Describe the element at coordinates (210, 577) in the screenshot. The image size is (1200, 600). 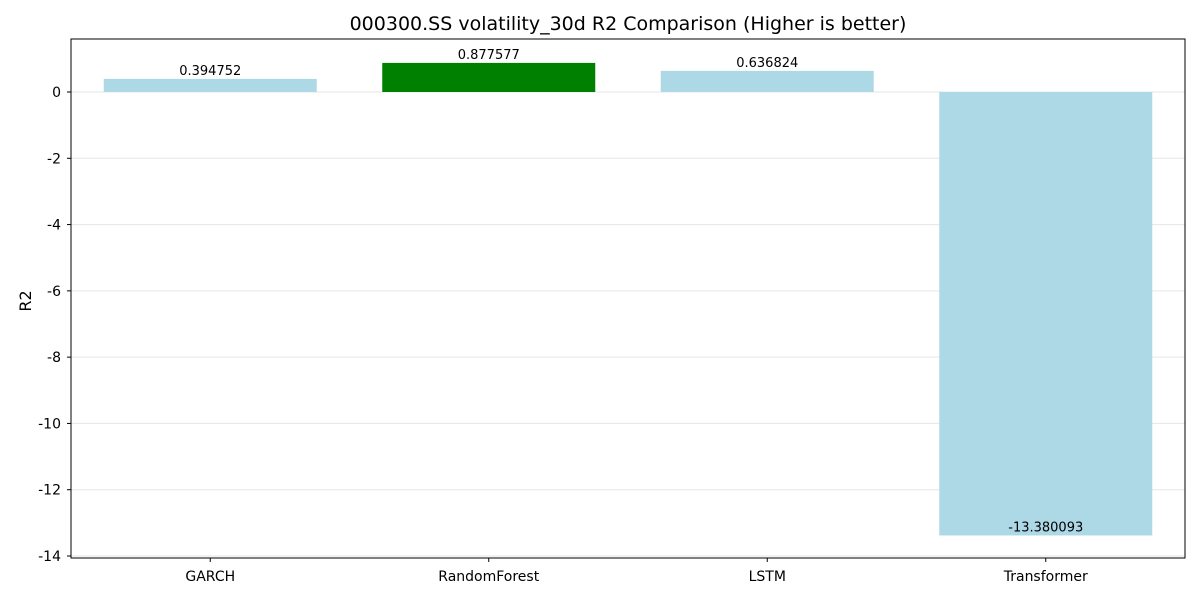
I see `x-tick-label: GARCH` at that location.